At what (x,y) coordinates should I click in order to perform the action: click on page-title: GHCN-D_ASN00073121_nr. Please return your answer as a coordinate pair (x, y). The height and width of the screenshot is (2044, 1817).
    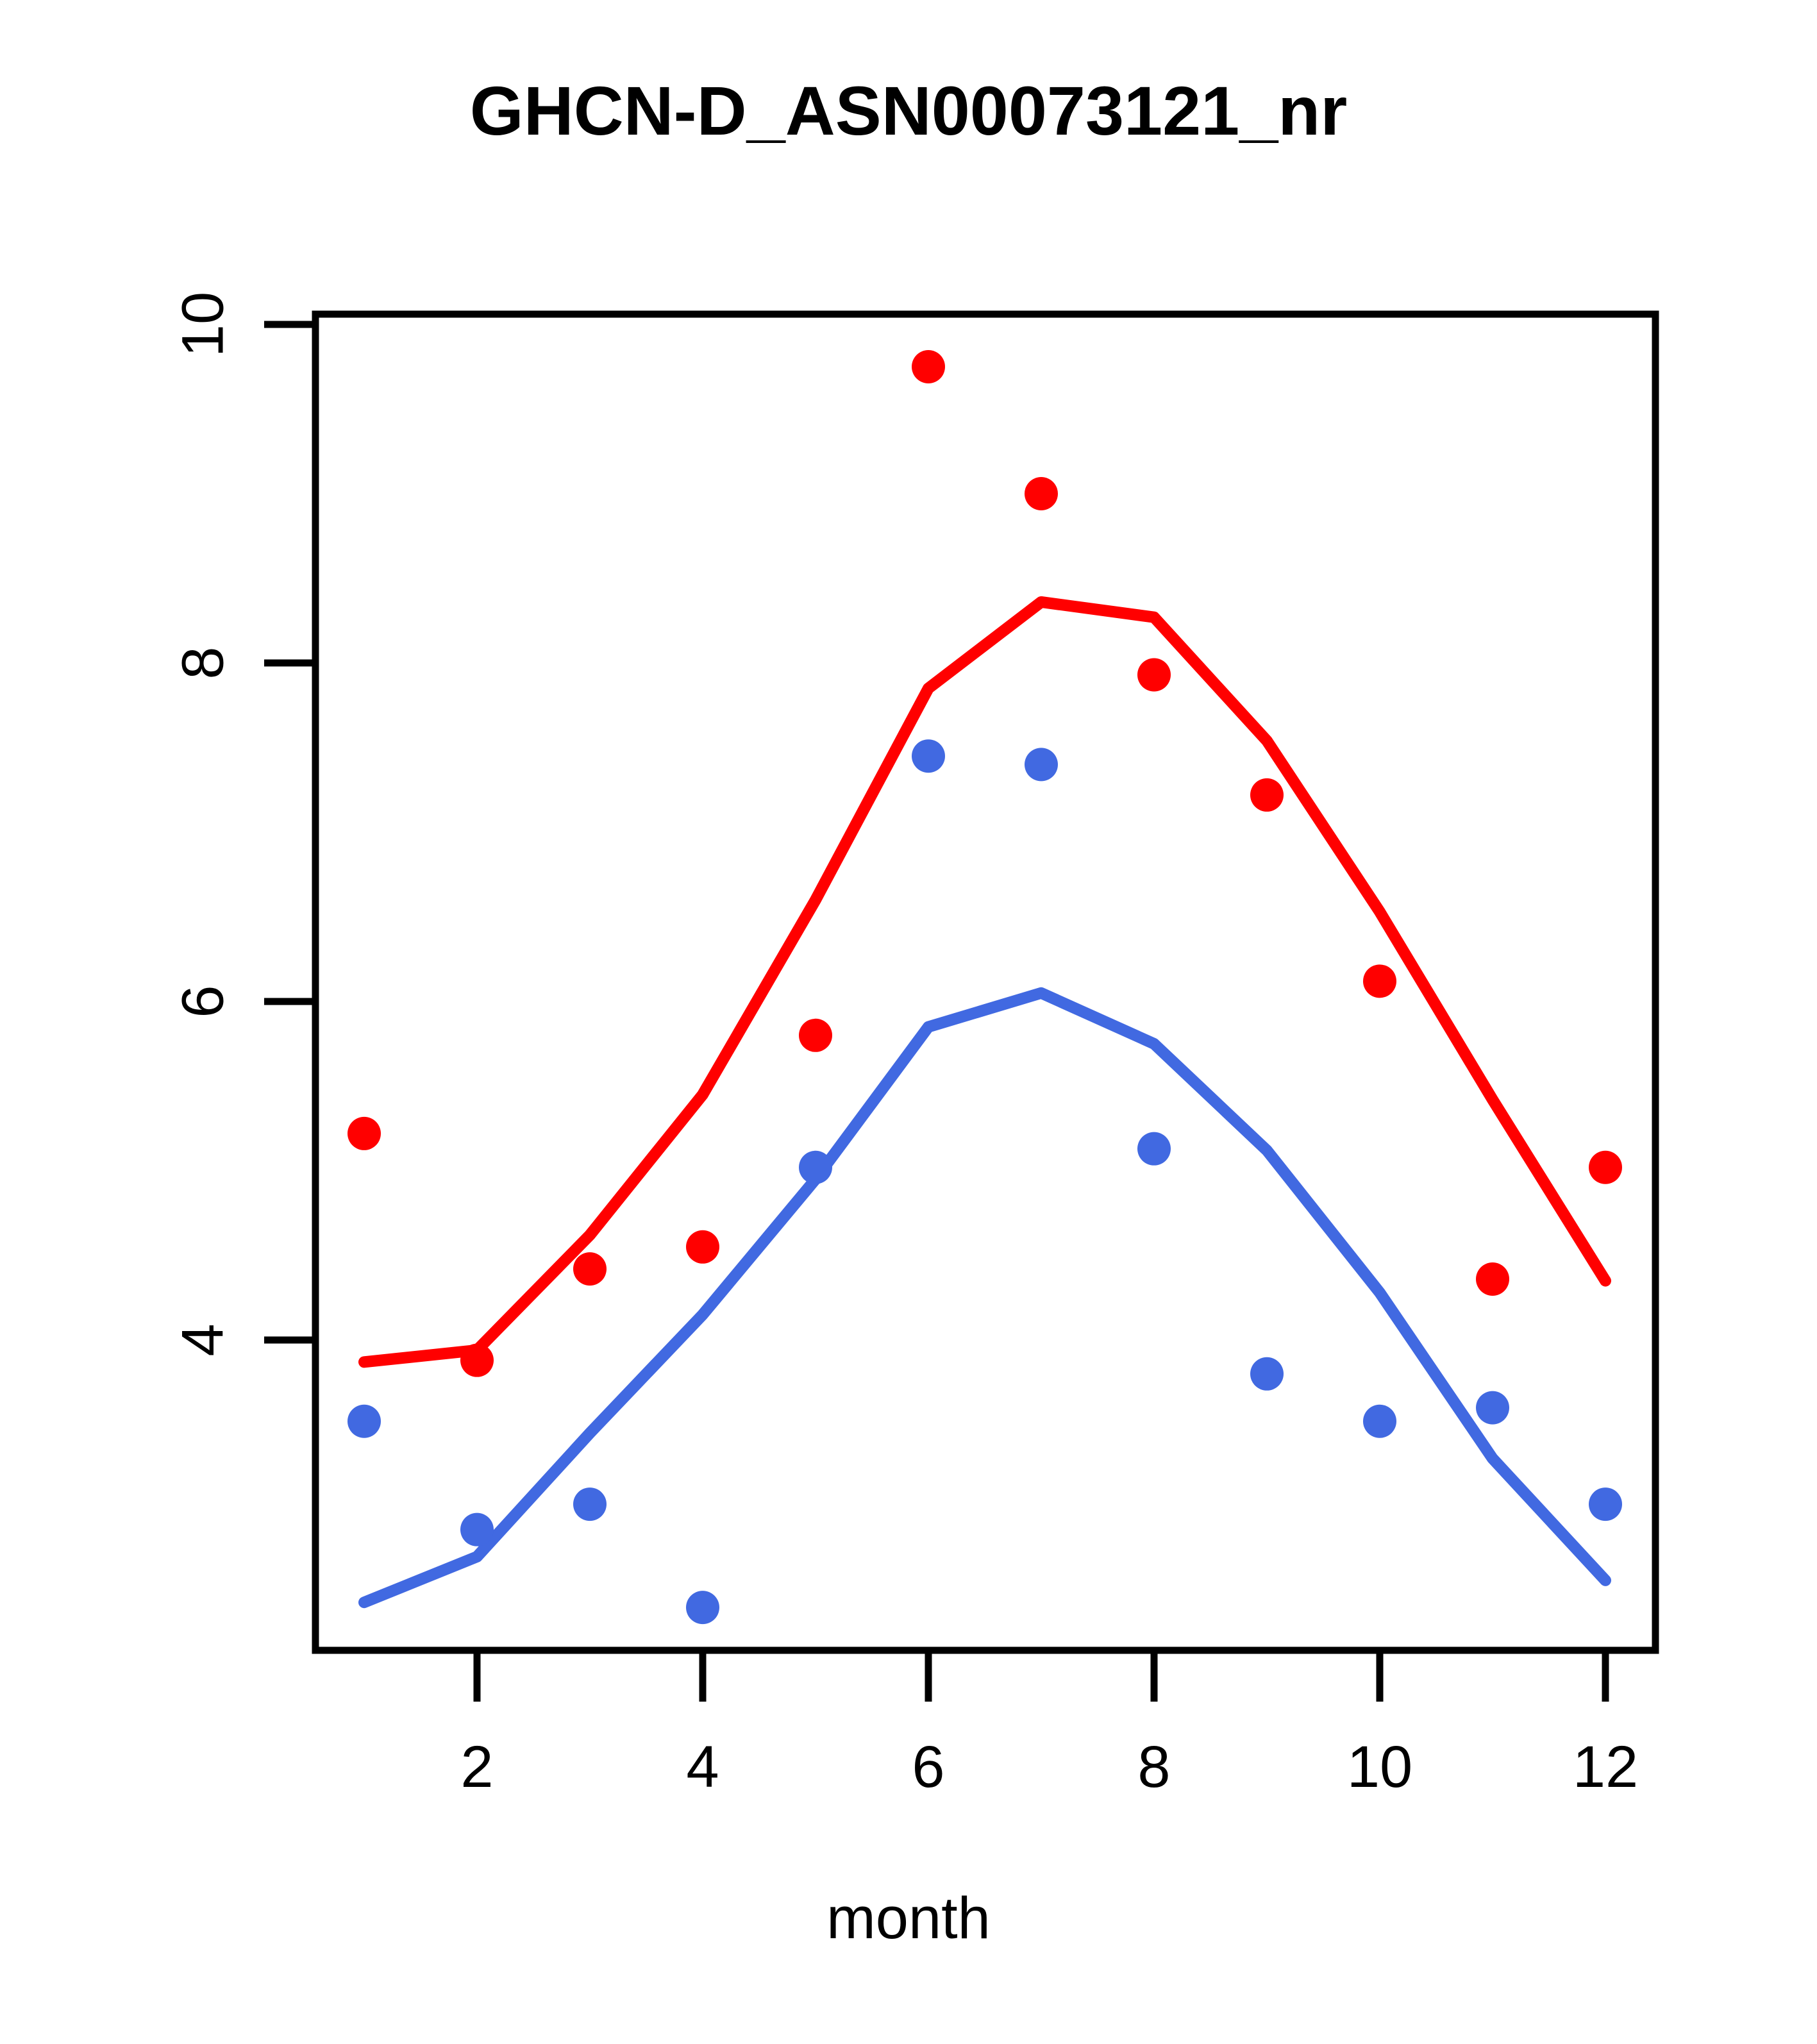
    Looking at the image, I should click on (908, 110).